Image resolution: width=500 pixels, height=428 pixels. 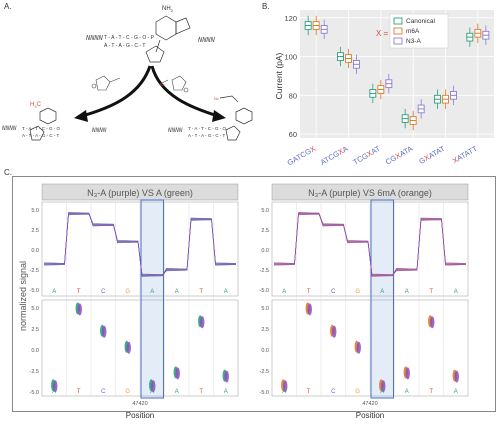 I want to click on x-tick-label: CGXATA, so click(x=399, y=155).